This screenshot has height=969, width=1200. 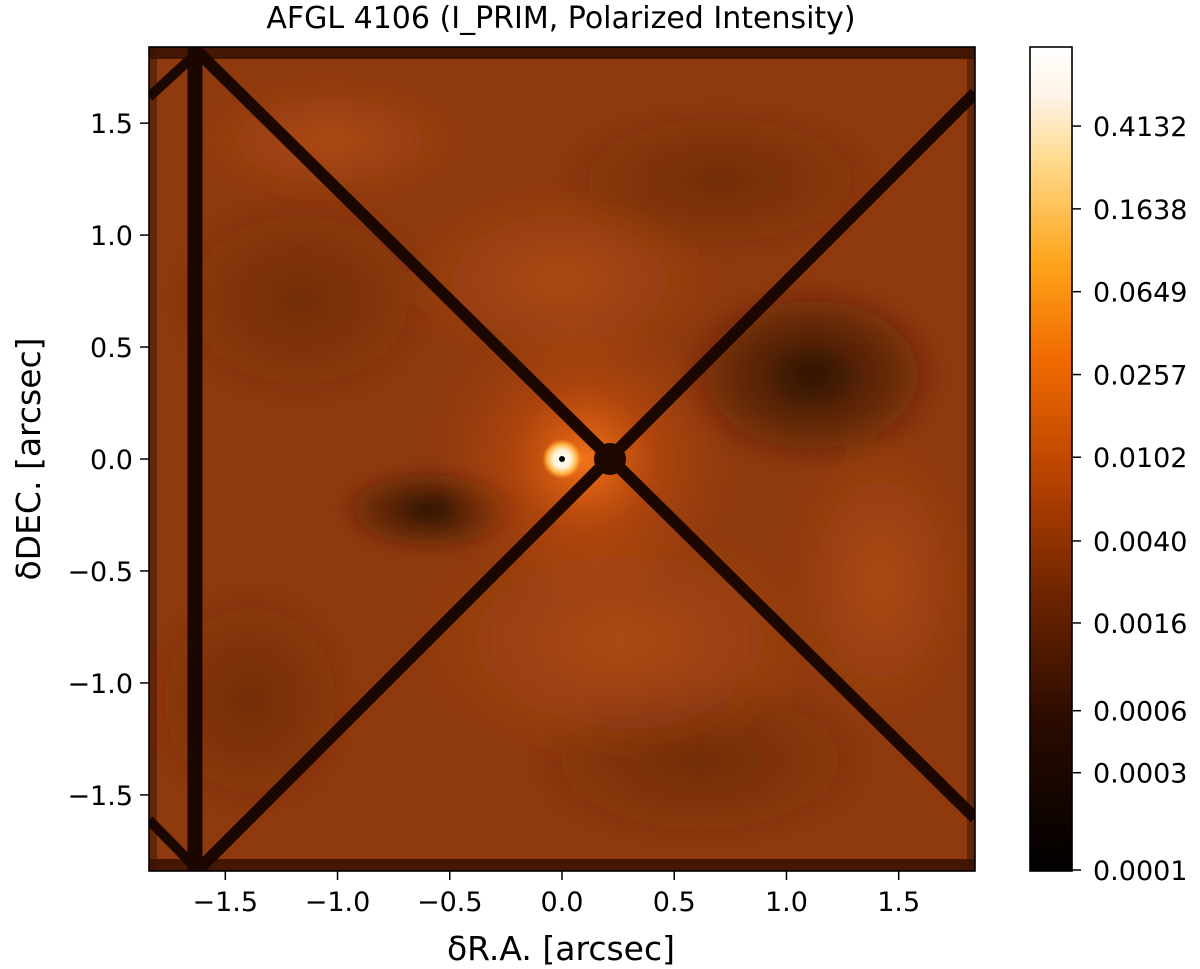 What do you see at coordinates (786, 902) in the screenshot?
I see `x-tick-label: 1.0` at bounding box center [786, 902].